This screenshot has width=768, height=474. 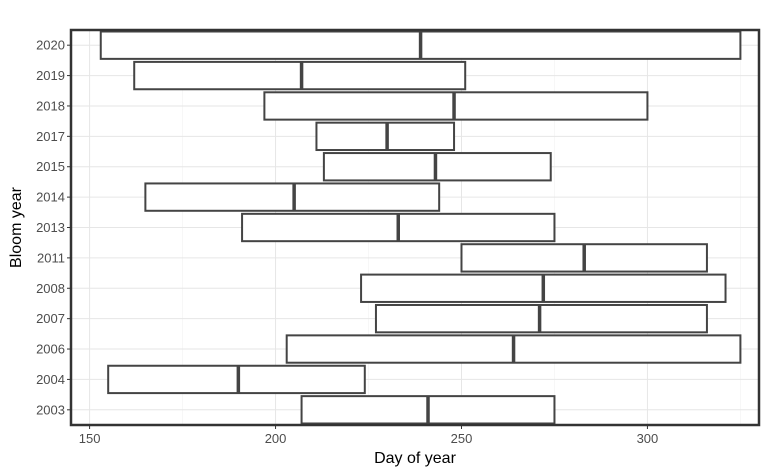 I want to click on y-tick-label: 2014, so click(x=50, y=197).